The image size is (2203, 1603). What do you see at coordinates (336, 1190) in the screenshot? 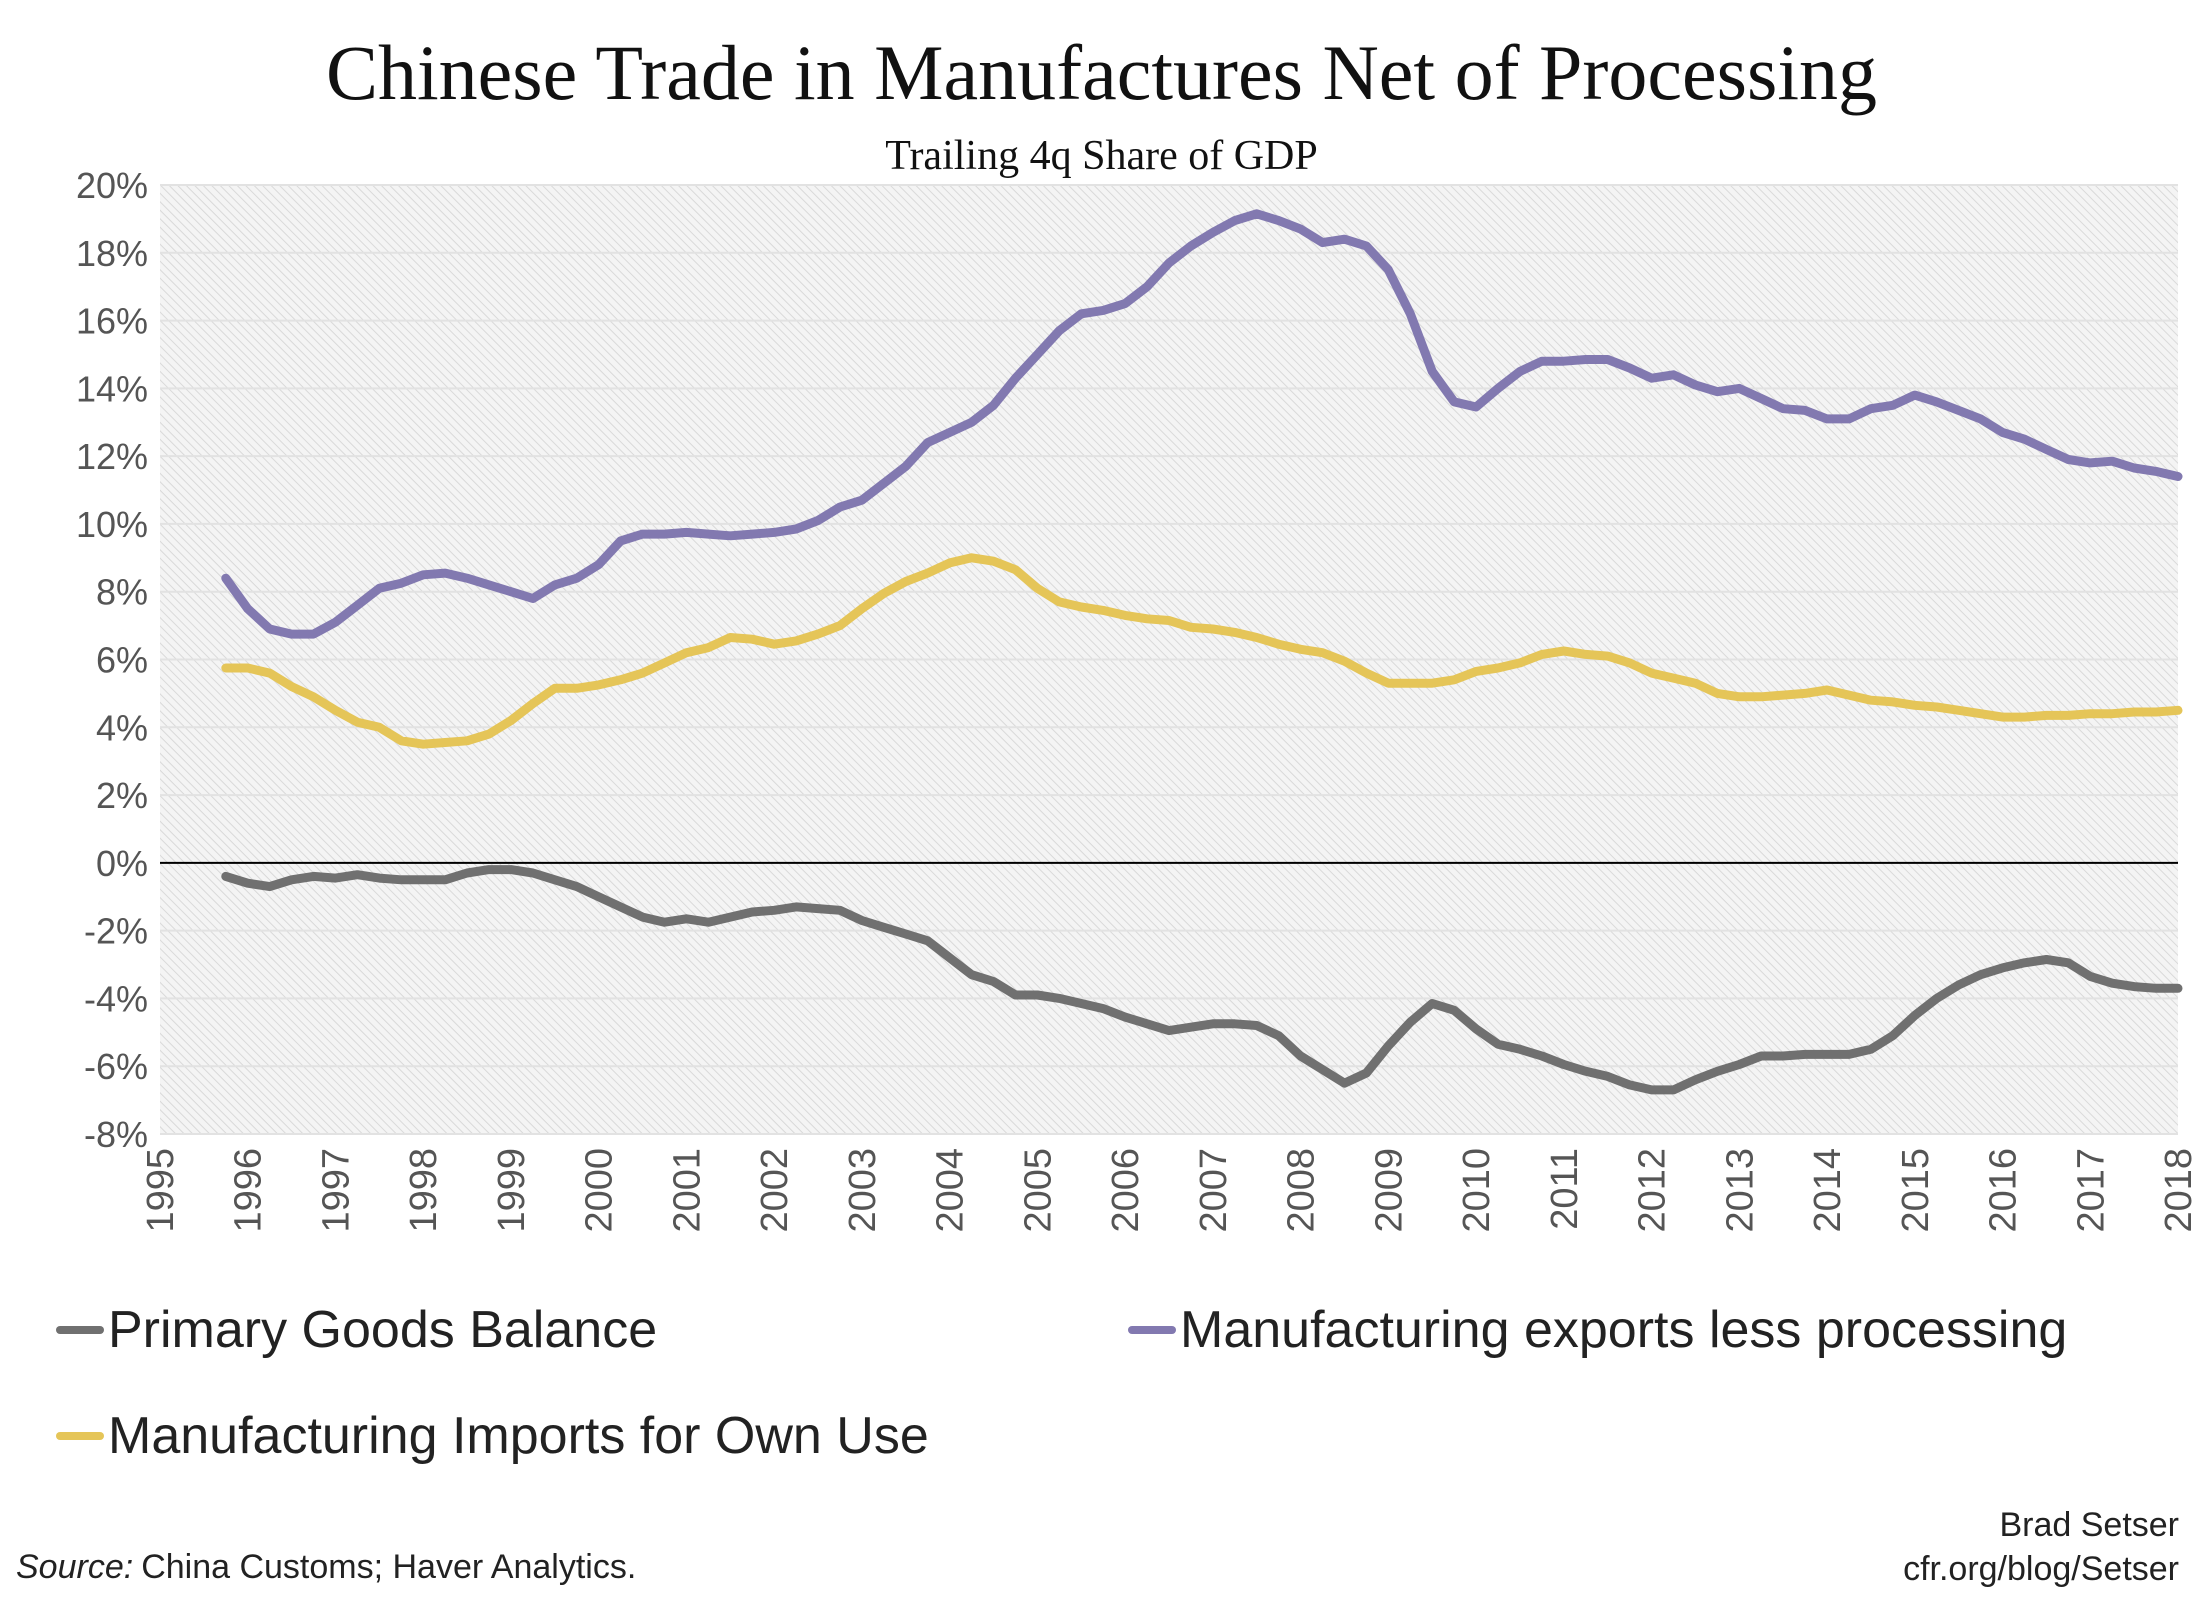
I see `x-tick-label: 1997` at bounding box center [336, 1190].